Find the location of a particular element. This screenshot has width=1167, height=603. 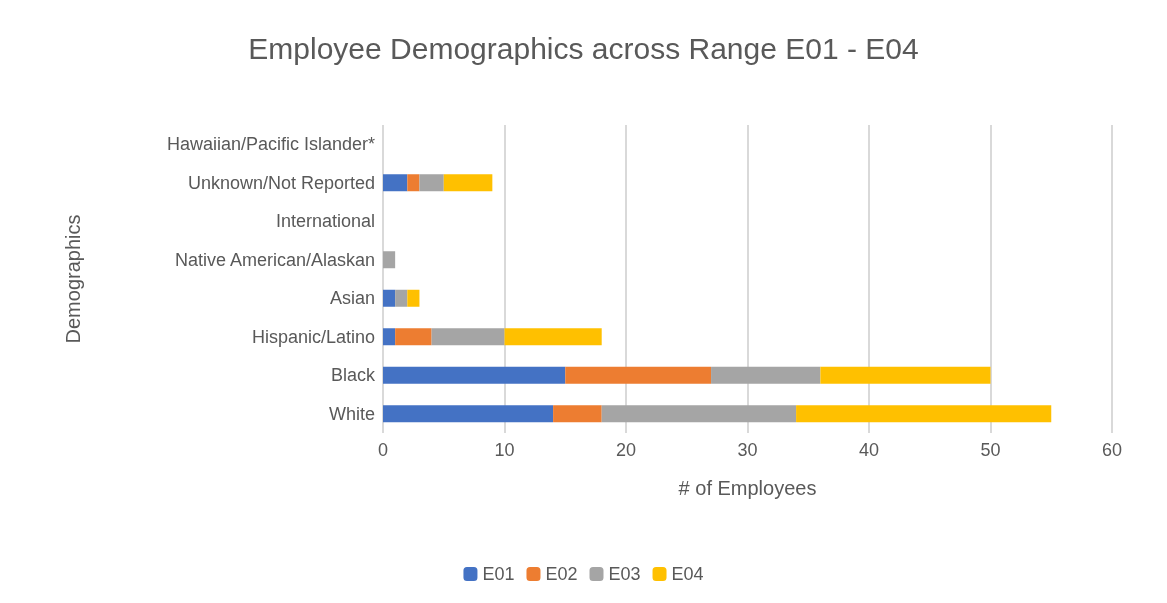

y-tick-label: Native American/Alaskan is located at coordinates (274, 259).